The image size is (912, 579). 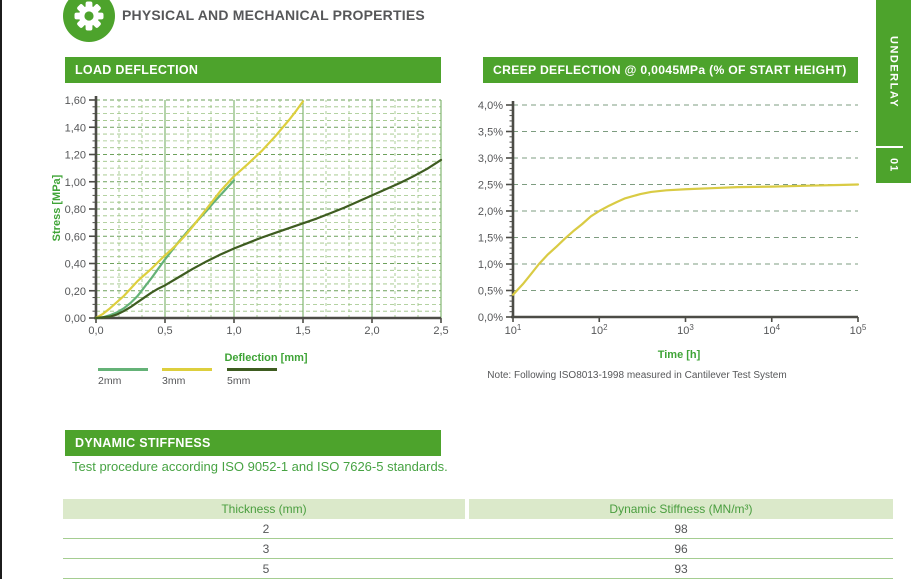 What do you see at coordinates (681, 548) in the screenshot?
I see `table-cell: 96` at bounding box center [681, 548].